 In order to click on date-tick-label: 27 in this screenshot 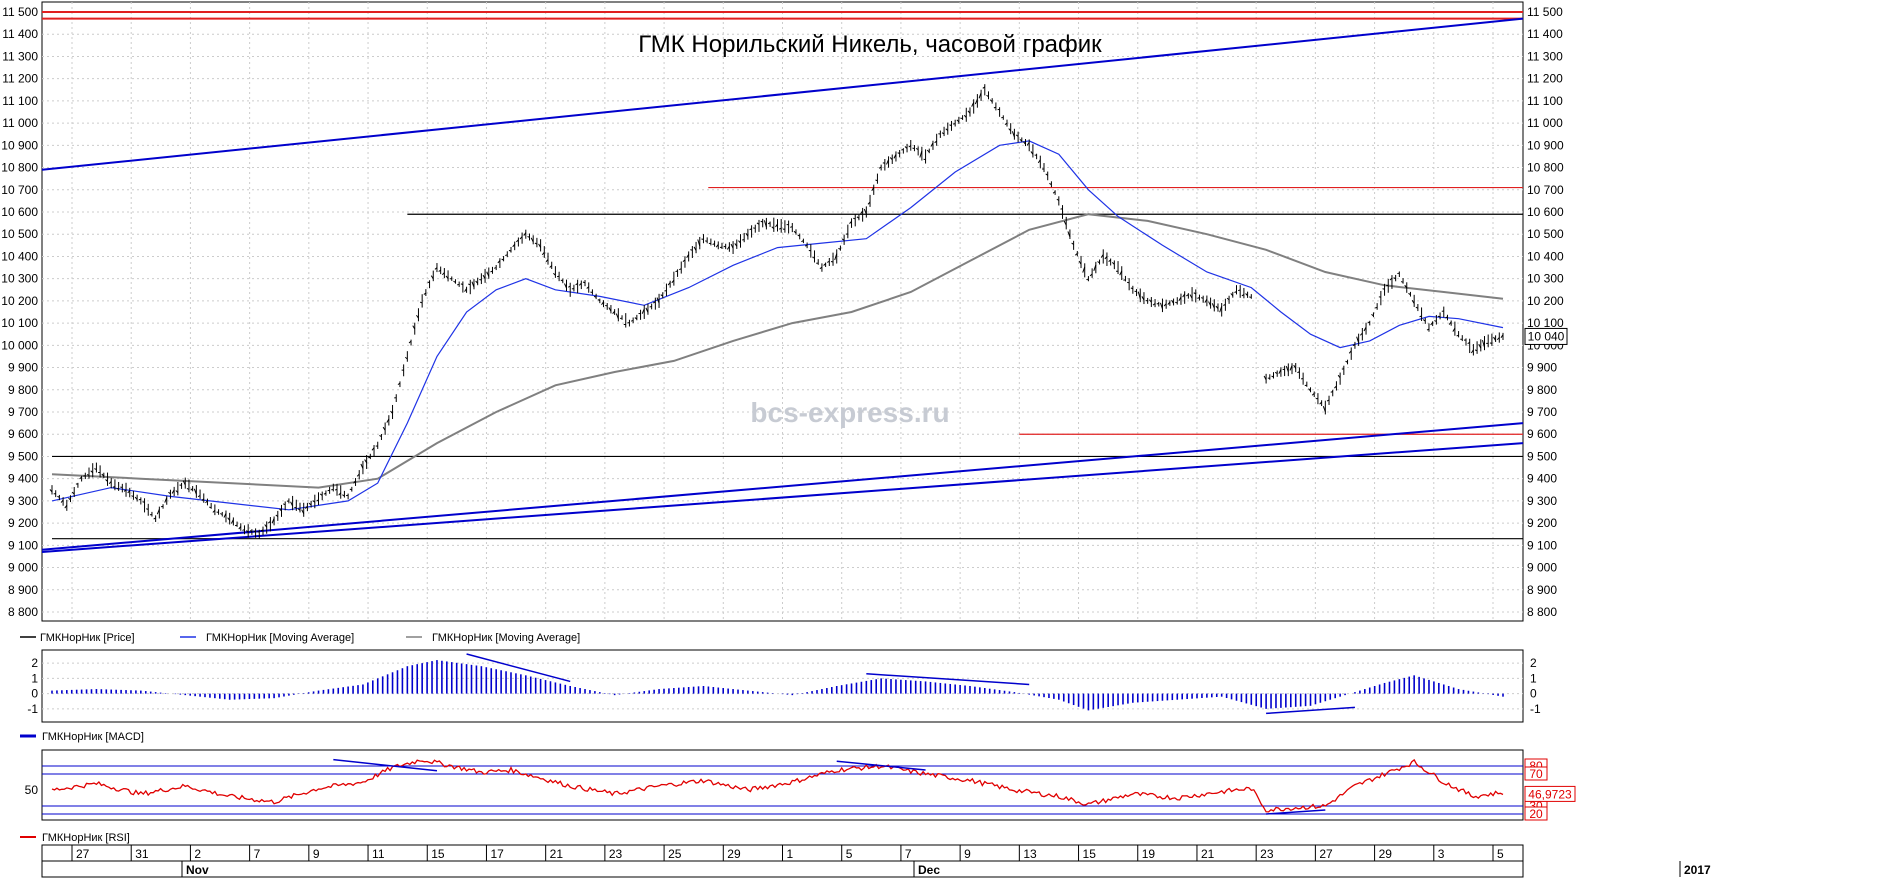, I will do `click(83, 854)`.